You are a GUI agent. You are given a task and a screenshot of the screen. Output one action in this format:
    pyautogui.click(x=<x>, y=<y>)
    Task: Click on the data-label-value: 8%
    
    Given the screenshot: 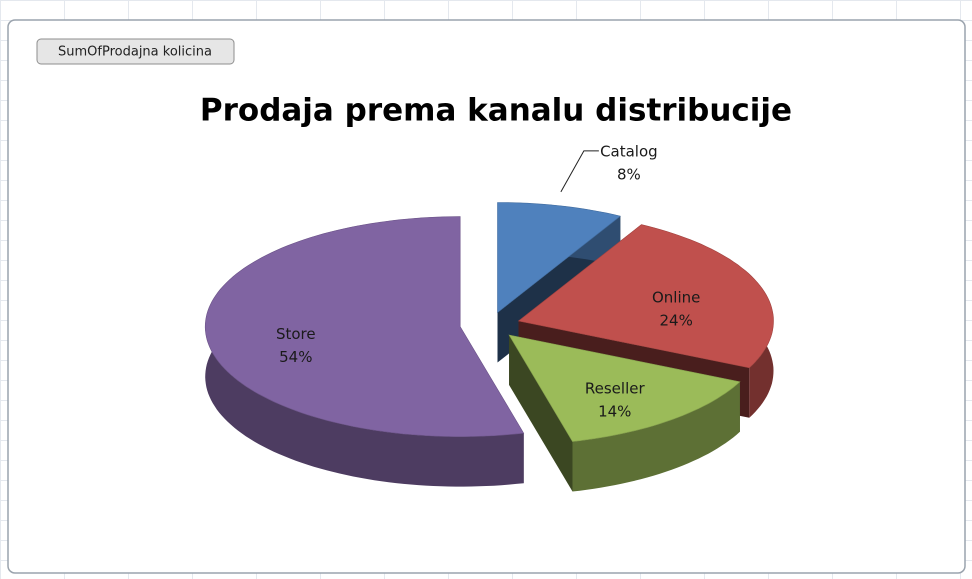 What is the action you would take?
    pyautogui.click(x=629, y=174)
    